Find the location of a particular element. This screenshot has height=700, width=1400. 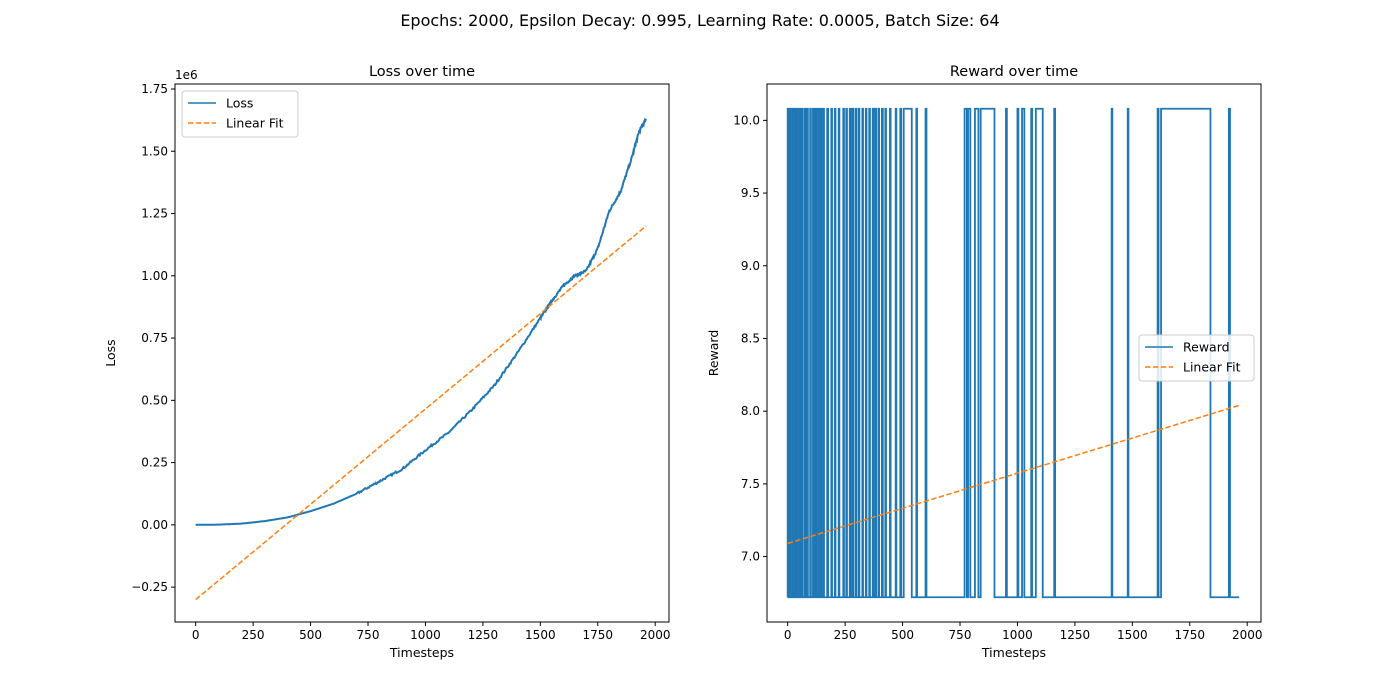

loss-x-tick-label: 750 is located at coordinates (368, 635).